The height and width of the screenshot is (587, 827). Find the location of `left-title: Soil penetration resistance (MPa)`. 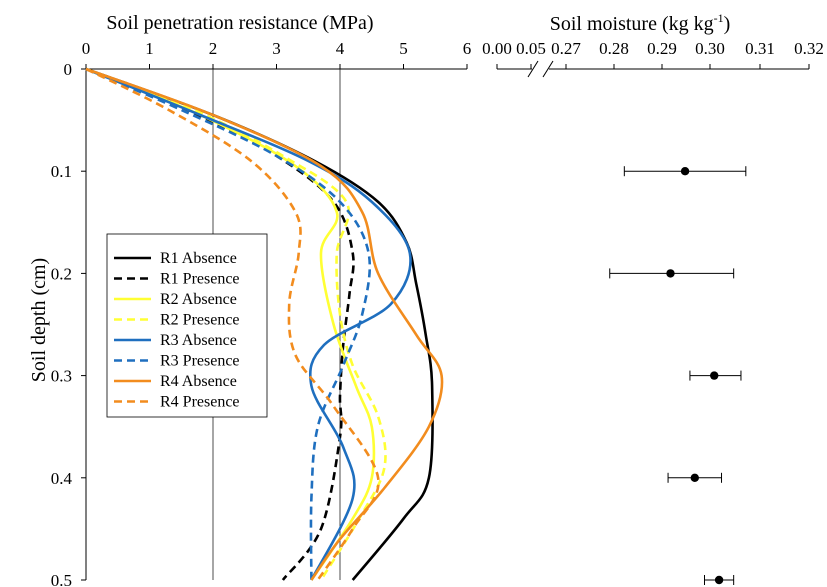

left-title: Soil penetration resistance (MPa) is located at coordinates (239, 23).